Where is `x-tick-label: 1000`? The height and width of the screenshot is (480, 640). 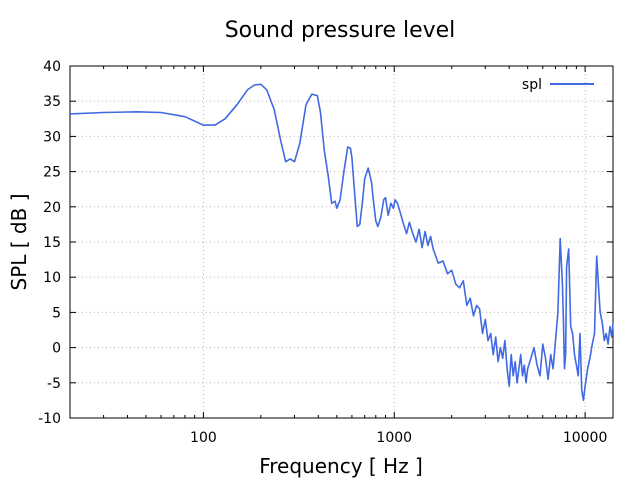
x-tick-label: 1000 is located at coordinates (394, 438).